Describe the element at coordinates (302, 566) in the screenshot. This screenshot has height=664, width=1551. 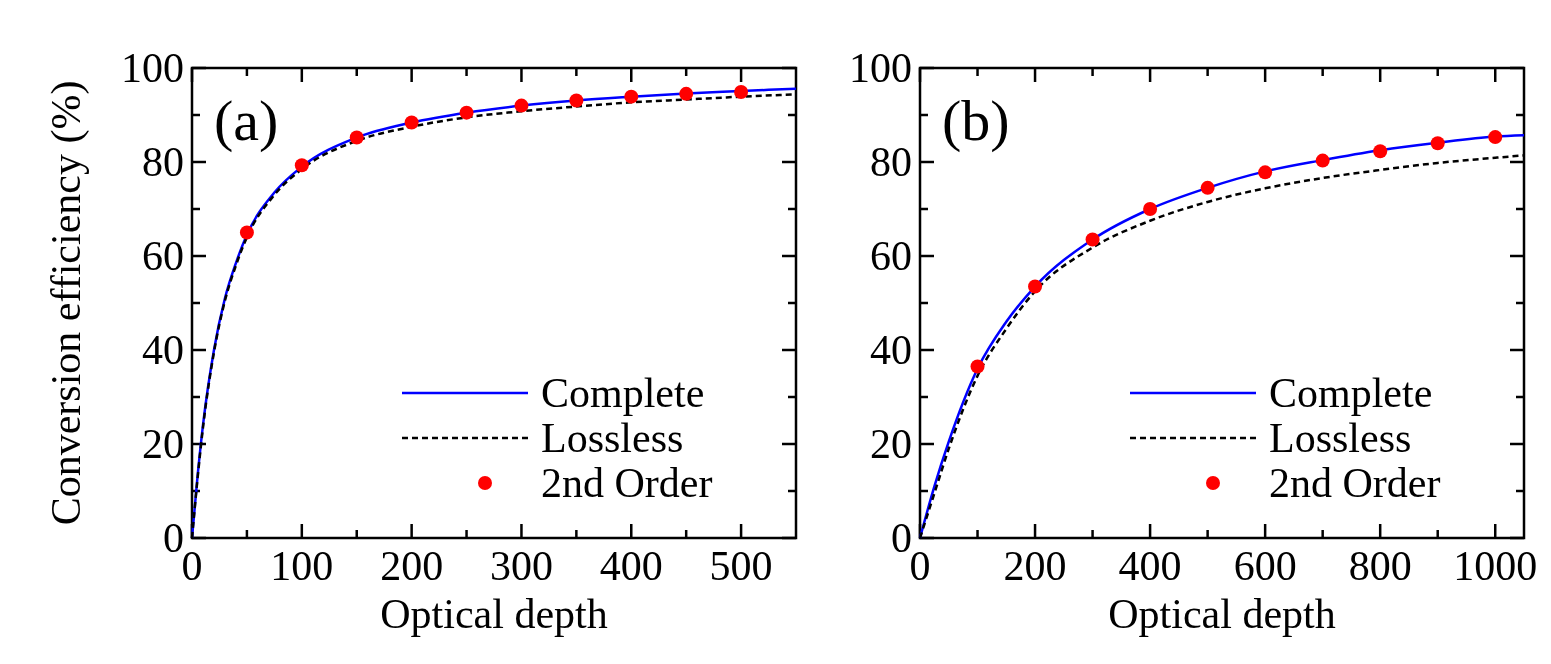
I see `x-tick-label: 100` at that location.